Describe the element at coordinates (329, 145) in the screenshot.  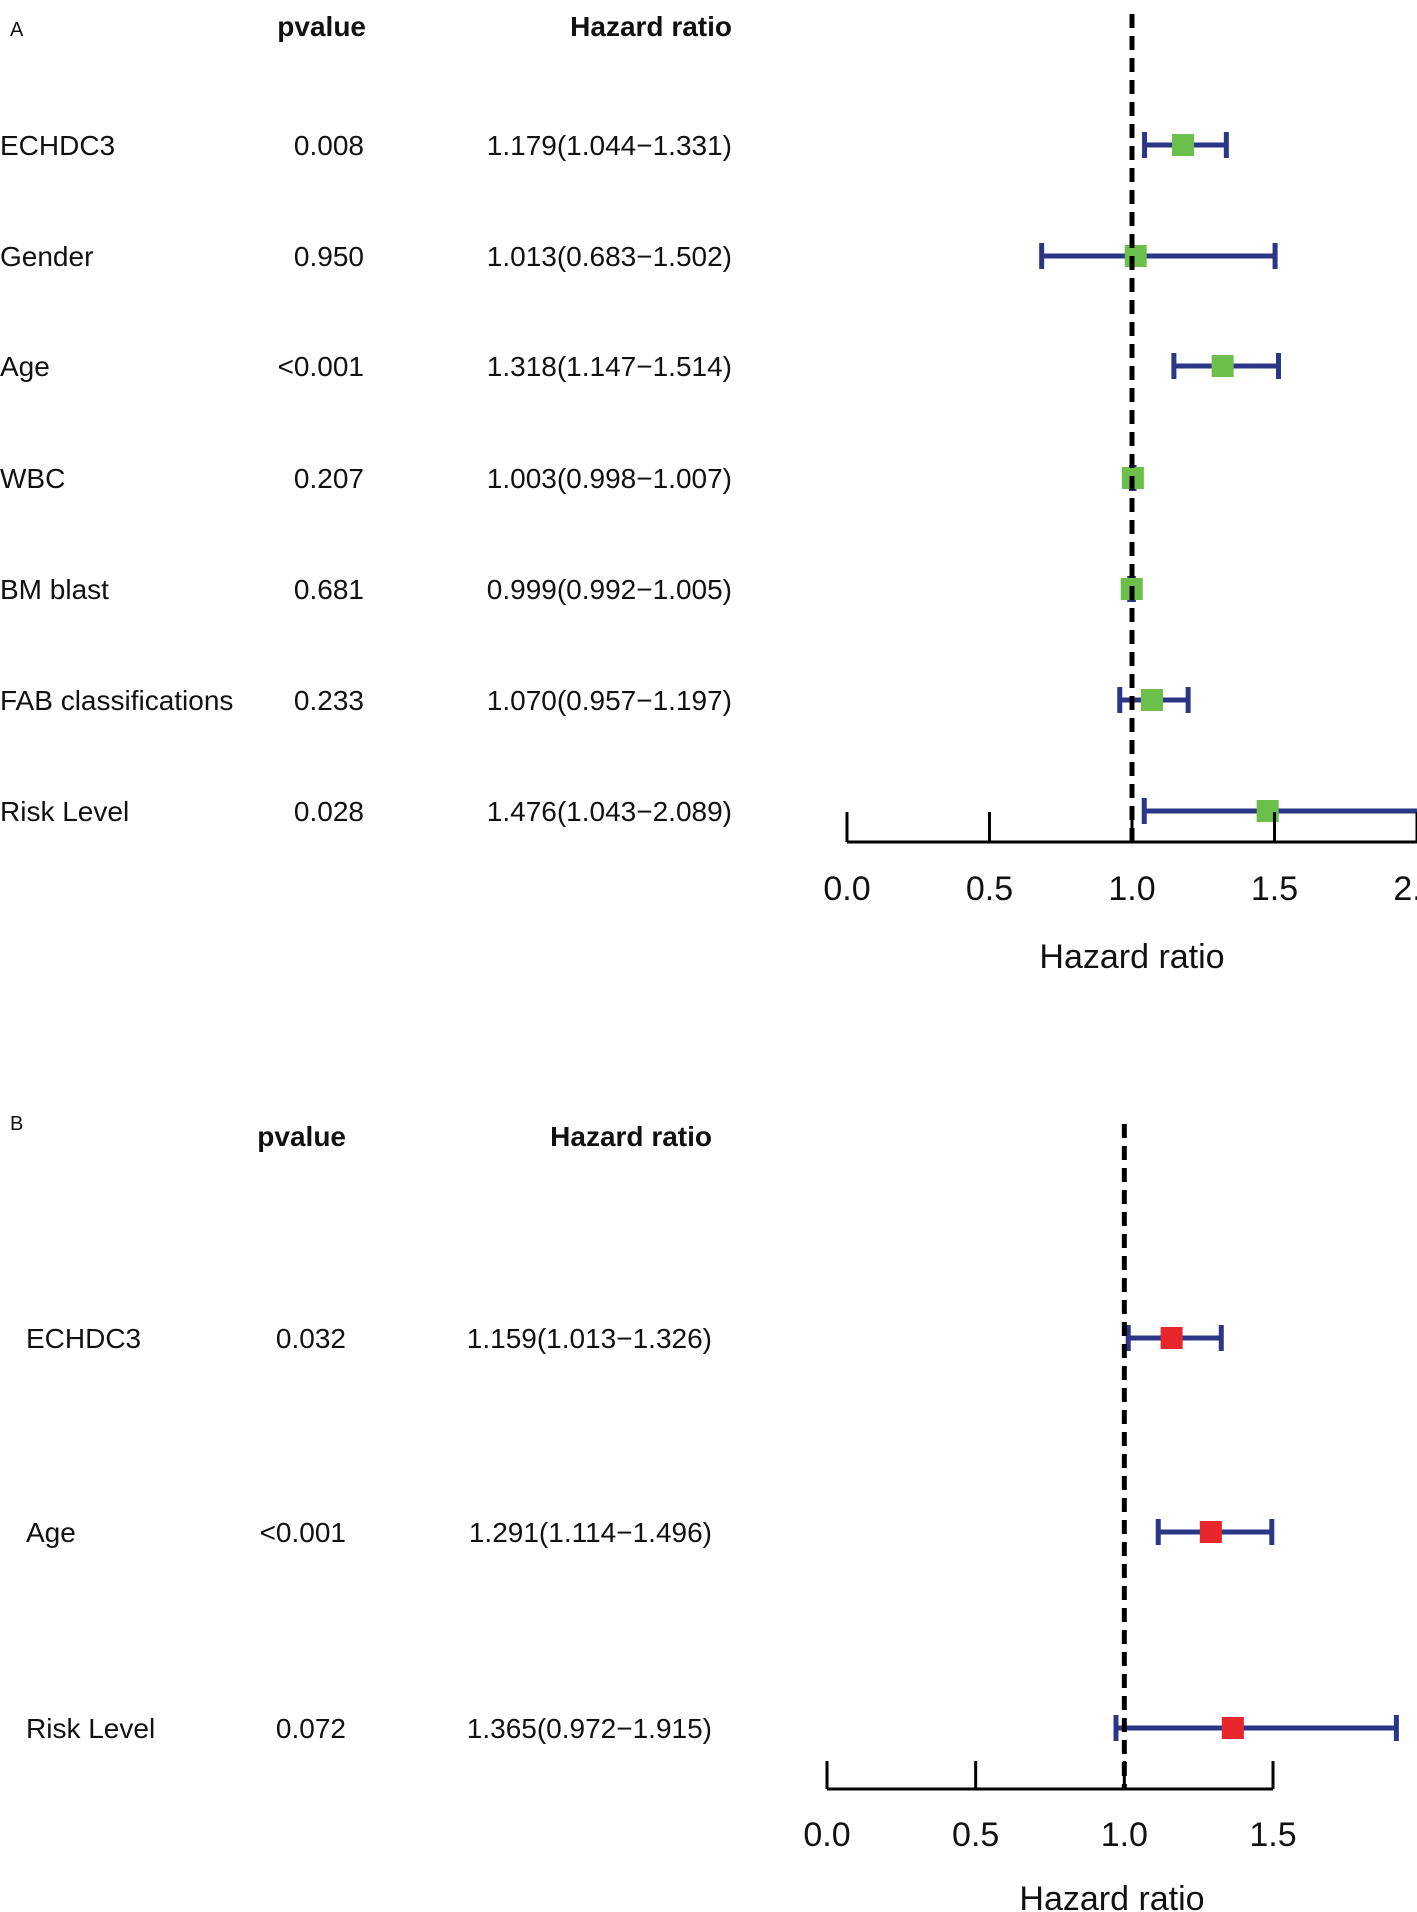
I see `pvalue-cell: 0.008` at that location.